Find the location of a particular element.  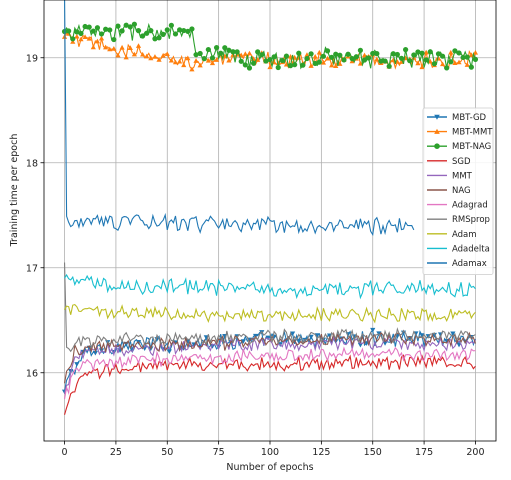

legend-item-sgd: SGD is located at coordinates (449, 162).